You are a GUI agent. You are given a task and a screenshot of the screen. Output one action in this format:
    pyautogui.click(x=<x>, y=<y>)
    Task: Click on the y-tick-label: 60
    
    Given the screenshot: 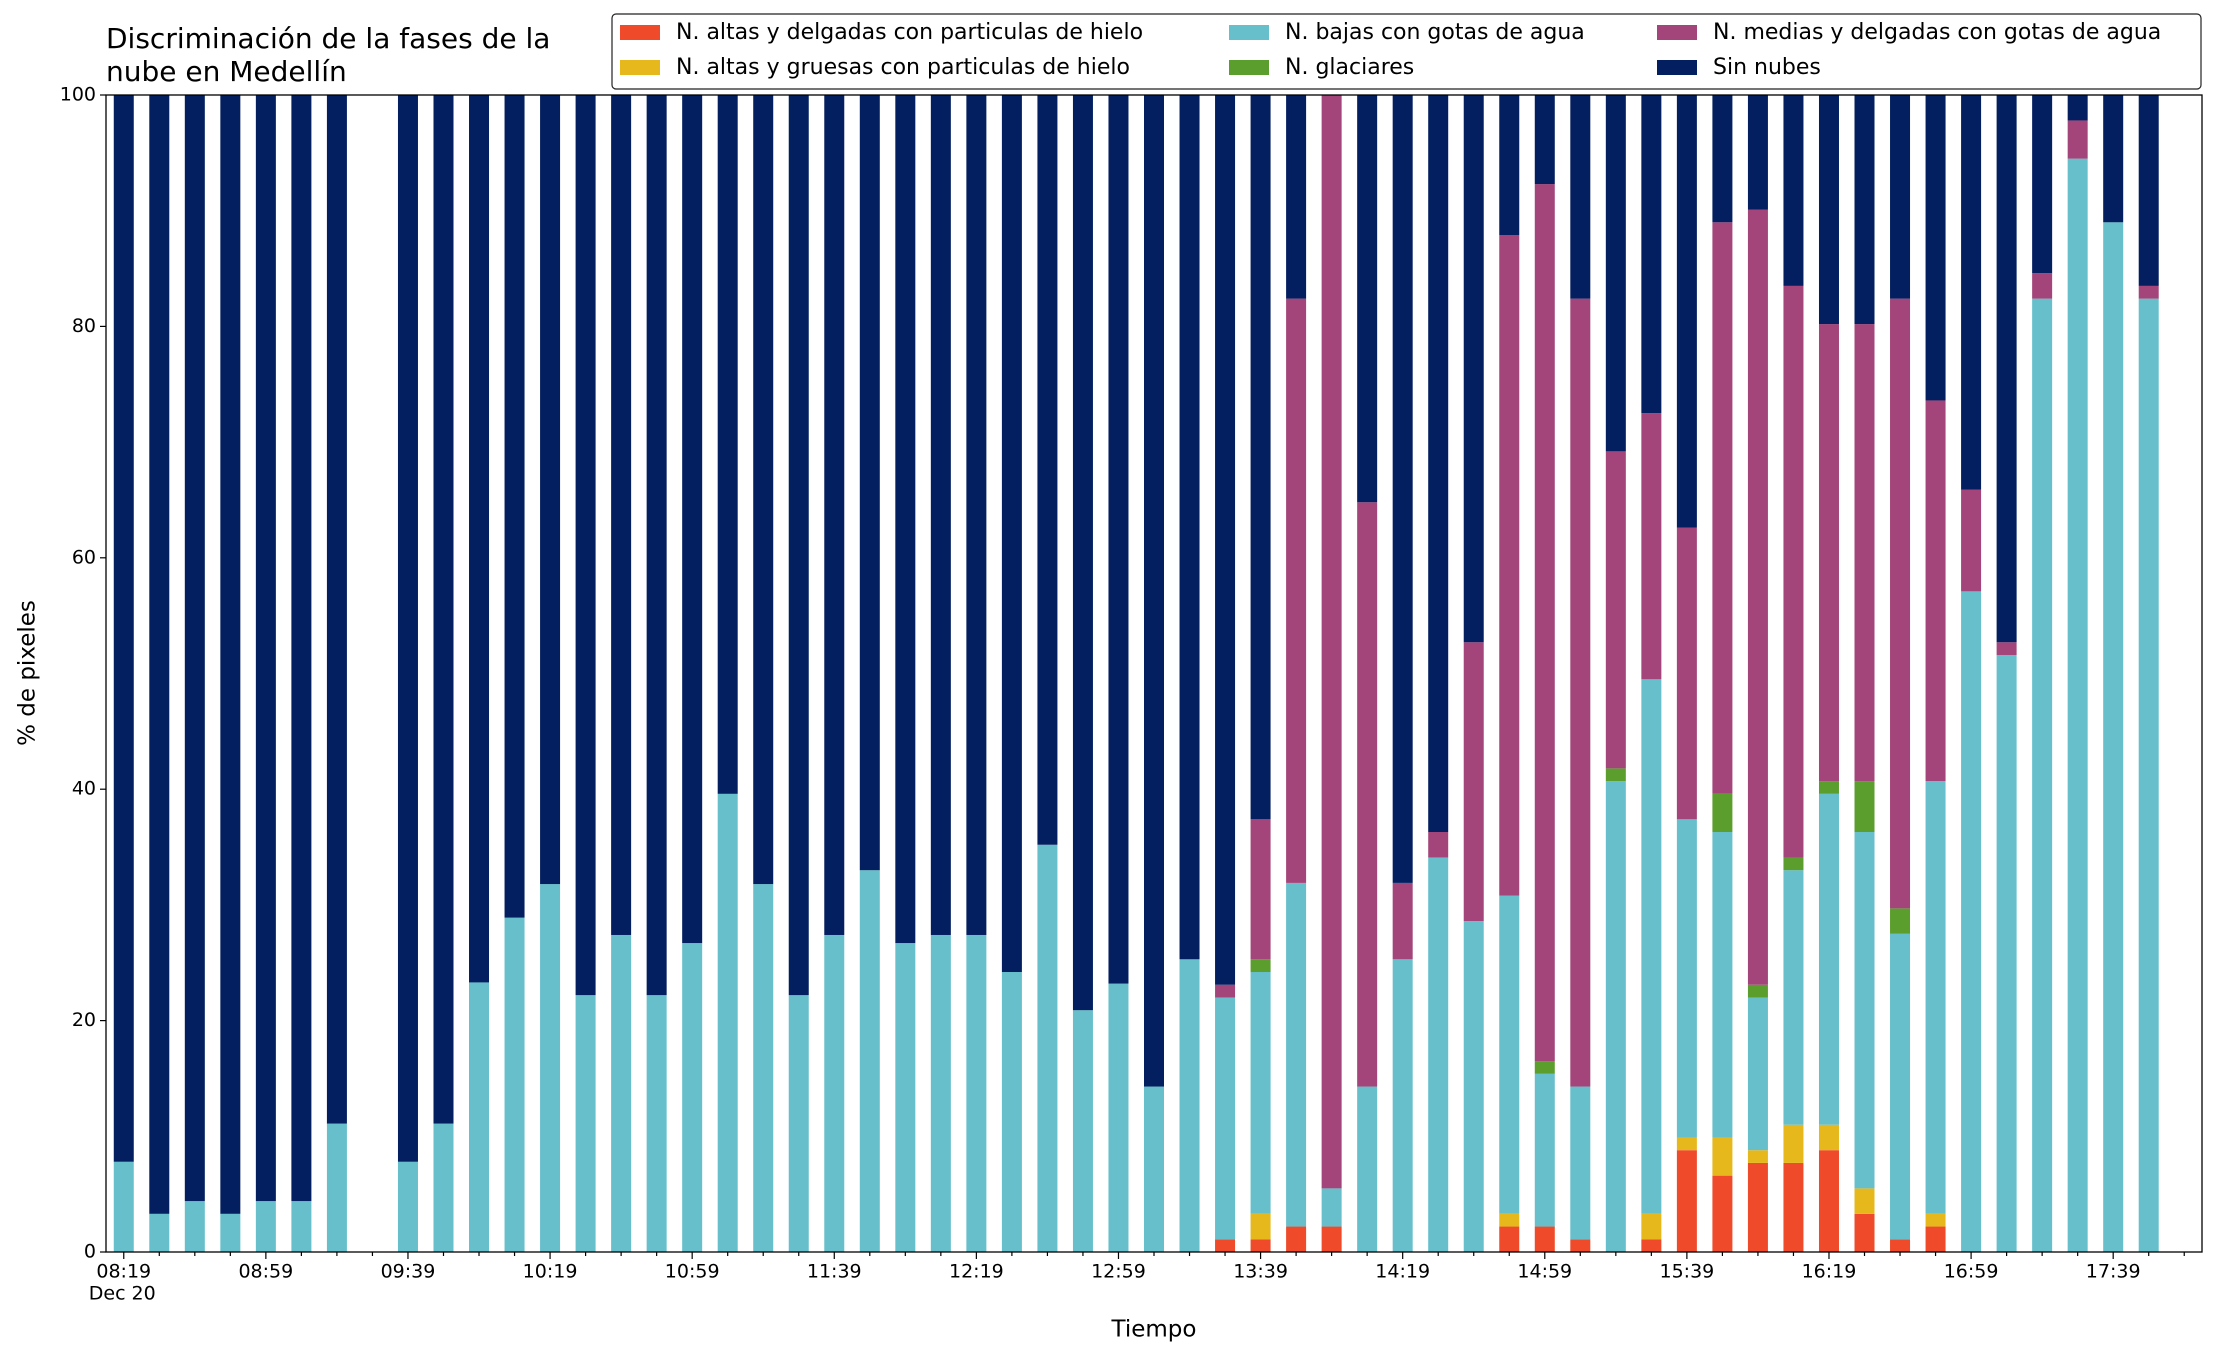 What is the action you would take?
    pyautogui.click(x=84, y=557)
    